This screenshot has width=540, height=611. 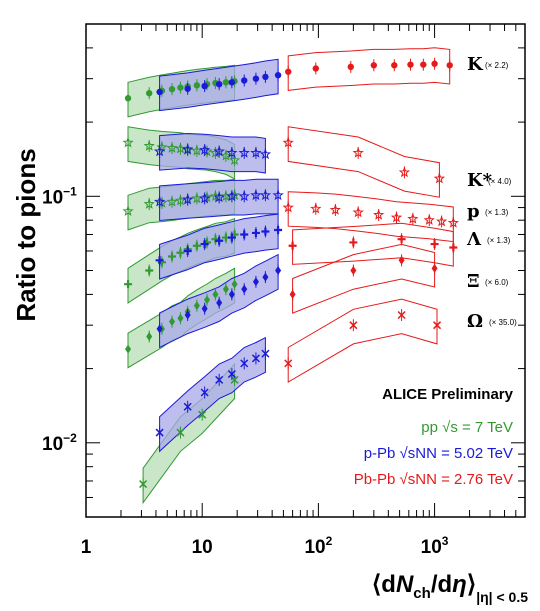 I want to click on species-label: Λ, so click(x=474, y=239).